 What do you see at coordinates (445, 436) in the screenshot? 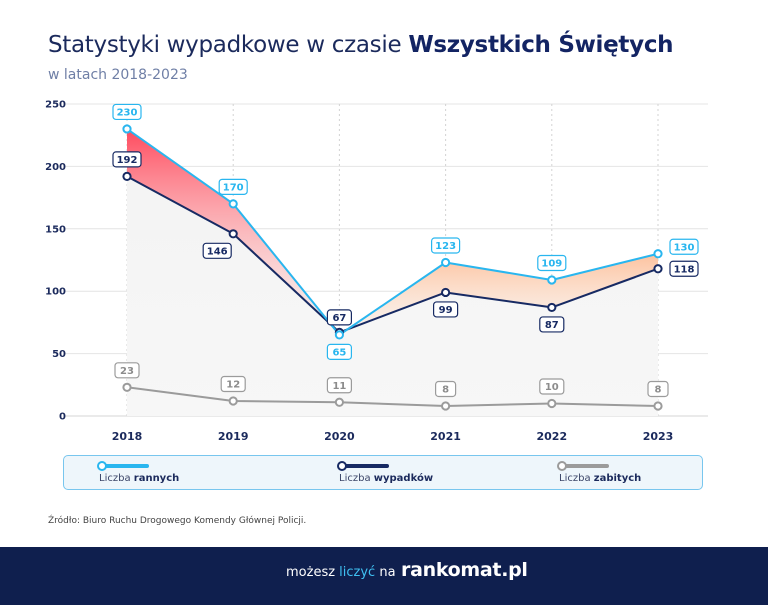
I see `x-tick-label: 2021` at bounding box center [445, 436].